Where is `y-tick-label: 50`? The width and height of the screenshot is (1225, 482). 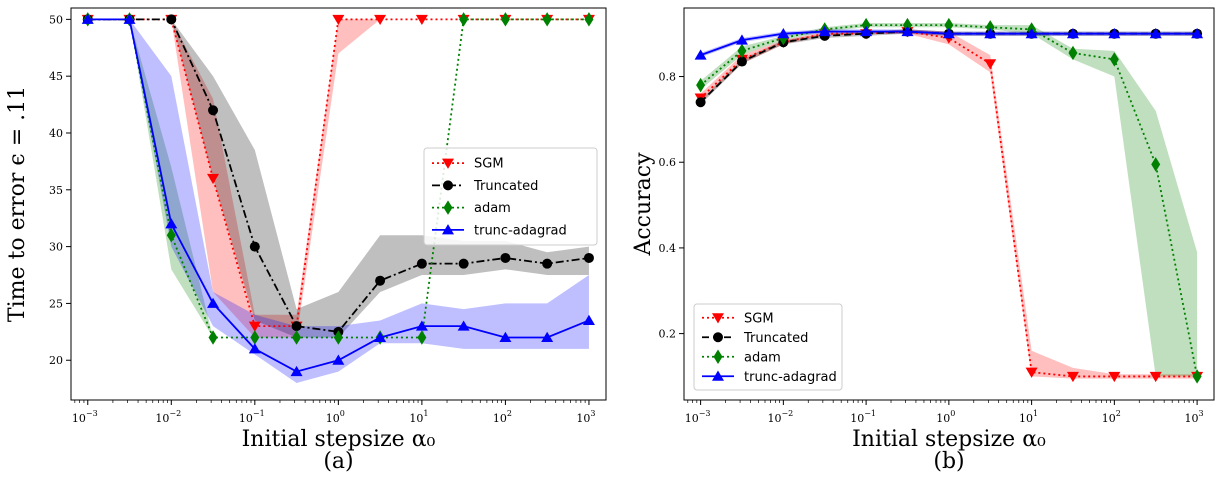
y-tick-label: 50 is located at coordinates (56, 19).